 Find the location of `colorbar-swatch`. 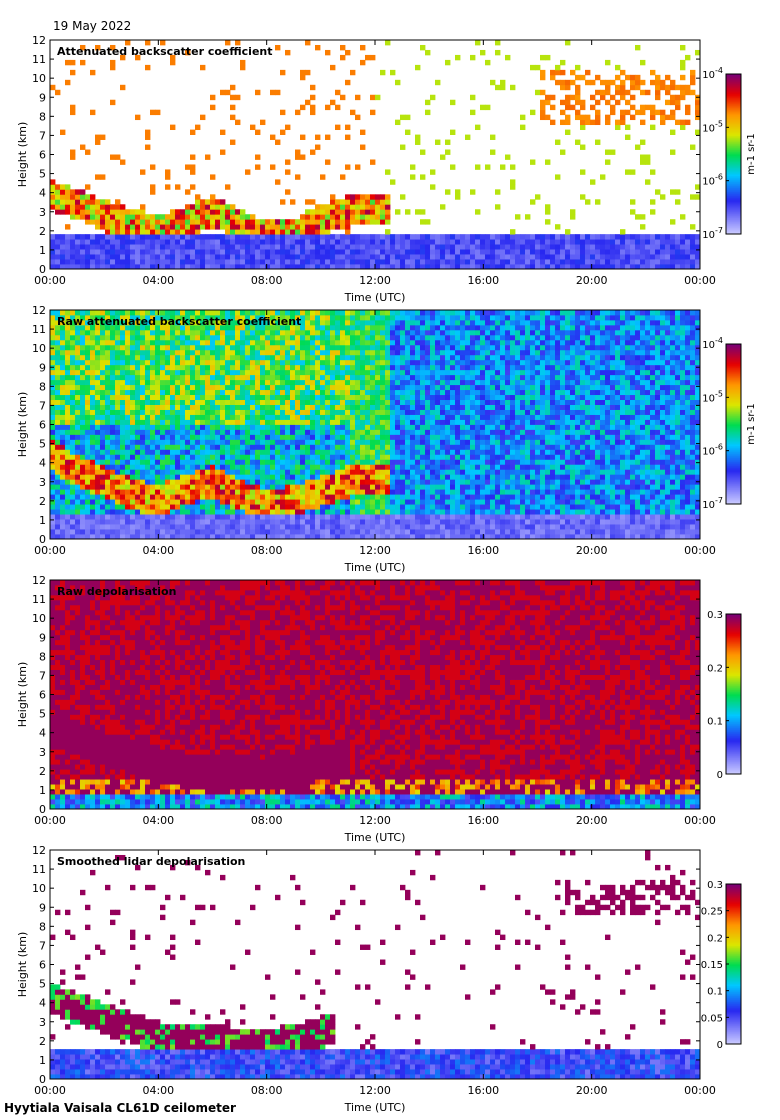

colorbar-swatch is located at coordinates (733, 217).